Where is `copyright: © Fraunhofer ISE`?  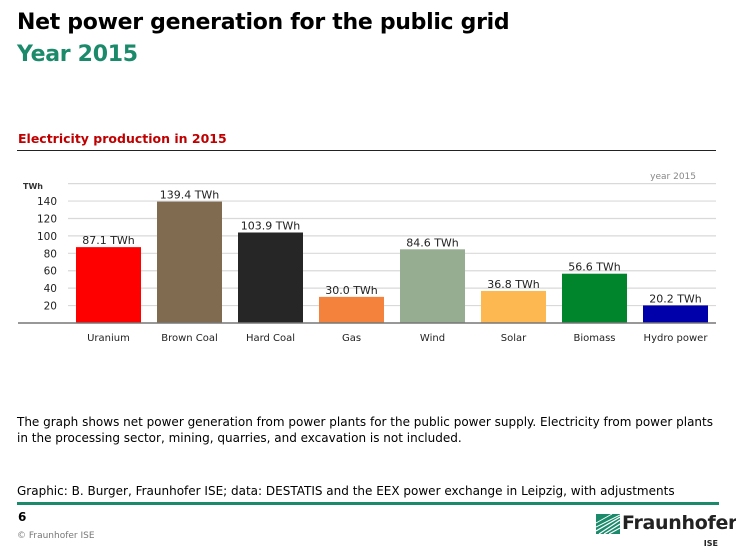
copyright: © Fraunhofer ISE is located at coordinates (56, 536).